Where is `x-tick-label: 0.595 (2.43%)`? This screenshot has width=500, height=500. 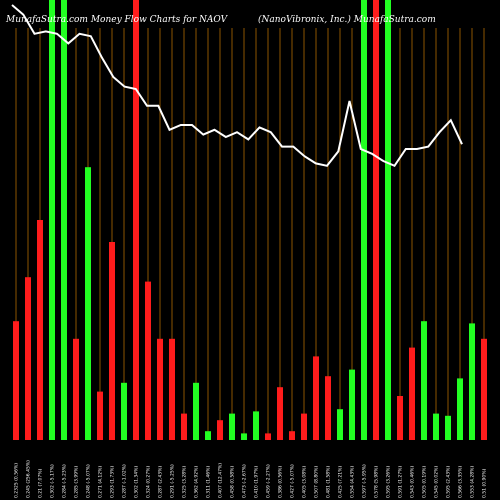
x-tick-label: 0.595 (2.43%) is located at coordinates (449, 482).